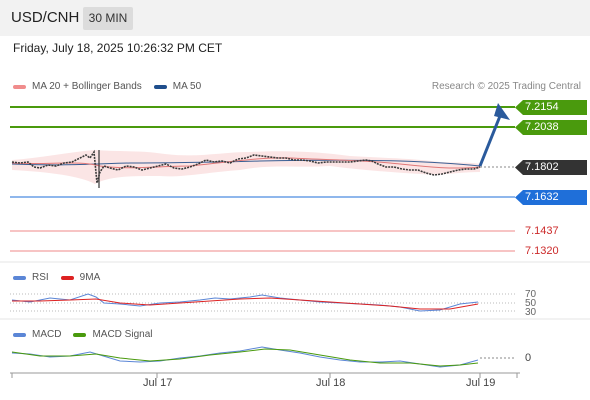 The width and height of the screenshot is (590, 400). Describe the element at coordinates (80, 334) in the screenshot. I see `macd-signal-swatch` at that location.